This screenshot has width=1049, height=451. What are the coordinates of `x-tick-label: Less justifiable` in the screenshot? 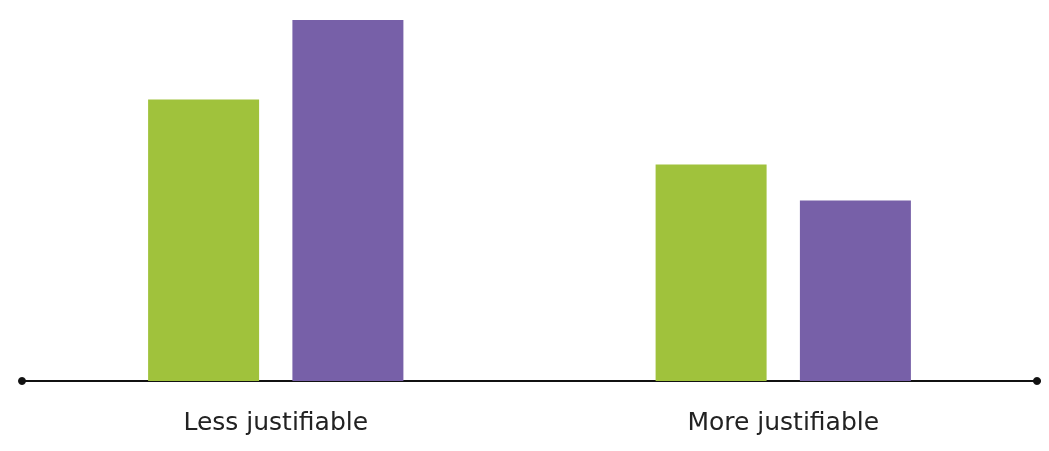 It's located at (276, 421).